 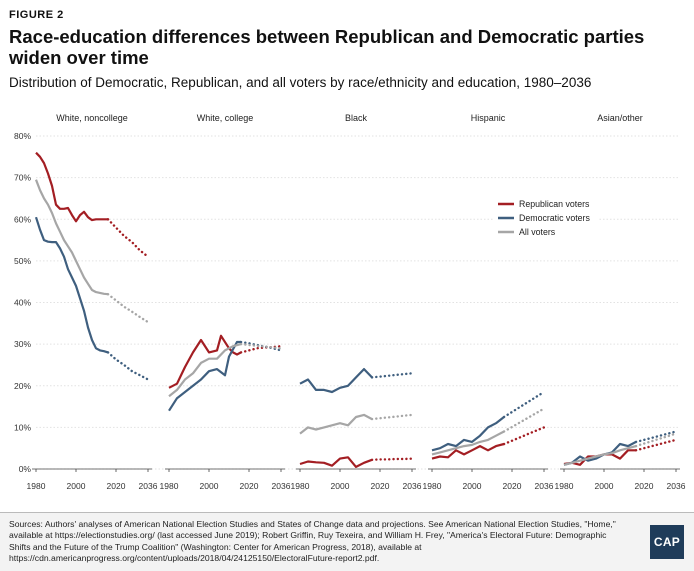 What do you see at coordinates (22, 303) in the screenshot?
I see `y-tick-label: 40%` at bounding box center [22, 303].